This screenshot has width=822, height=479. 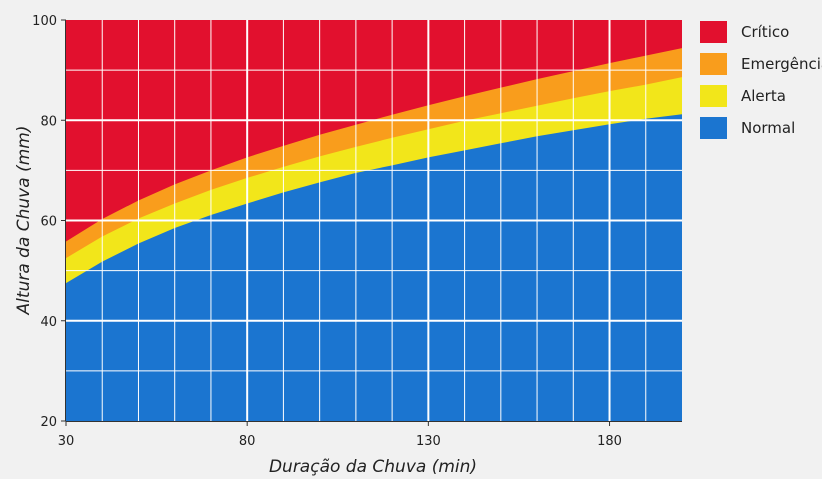 I want to click on y-axis-title: Altura da Chuva (mm), so click(x=24, y=221).